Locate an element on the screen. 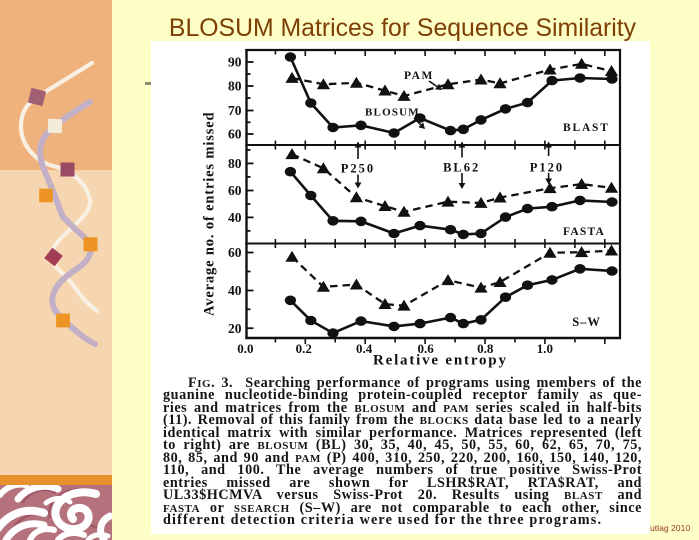 This screenshot has width=699, height=540. svg-text: 0.4 is located at coordinates (364, 348).